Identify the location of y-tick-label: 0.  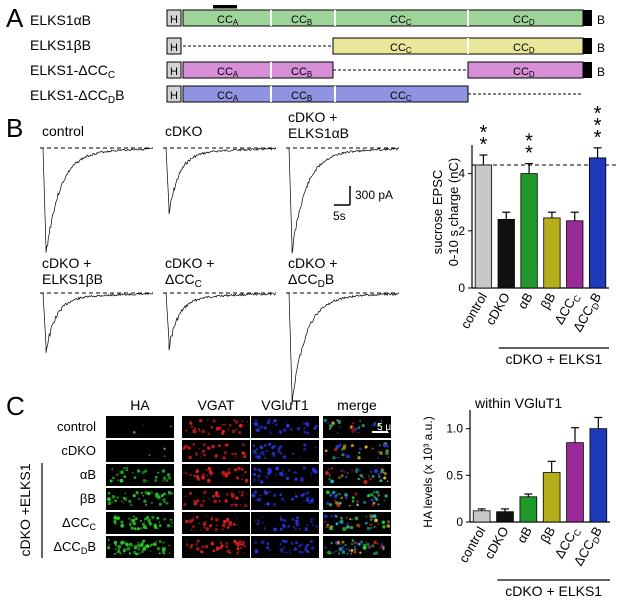
(461, 288).